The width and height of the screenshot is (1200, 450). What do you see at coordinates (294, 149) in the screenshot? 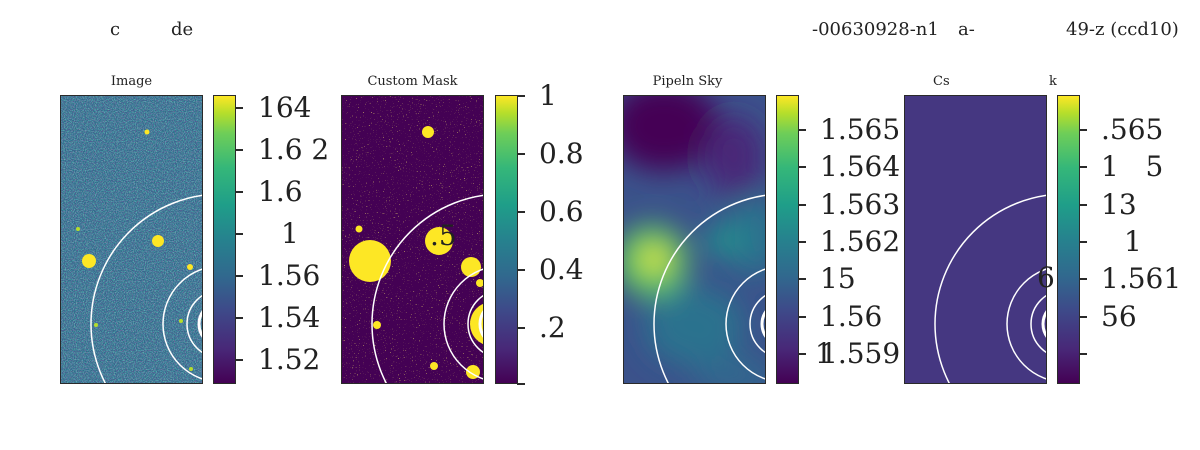
I see `image-colorbar-tick-label: 1.6 2` at bounding box center [294, 149].